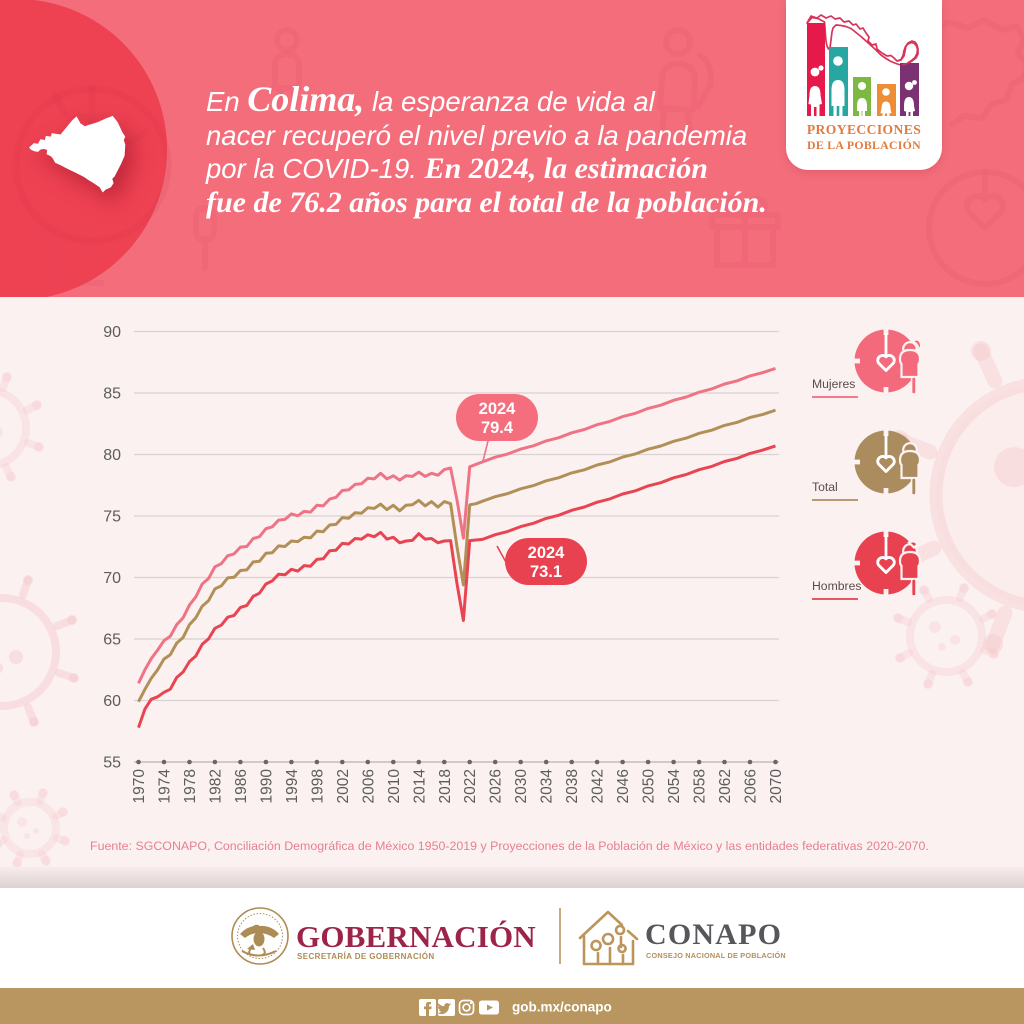 The width and height of the screenshot is (1024, 1024). I want to click on svg-text: 2066, so click(751, 786).